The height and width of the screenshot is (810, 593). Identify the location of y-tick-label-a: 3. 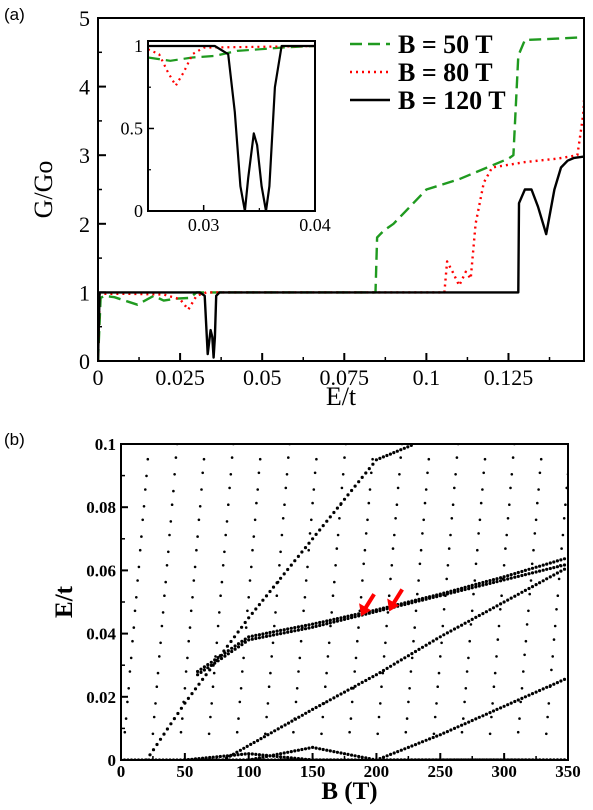
(84, 155).